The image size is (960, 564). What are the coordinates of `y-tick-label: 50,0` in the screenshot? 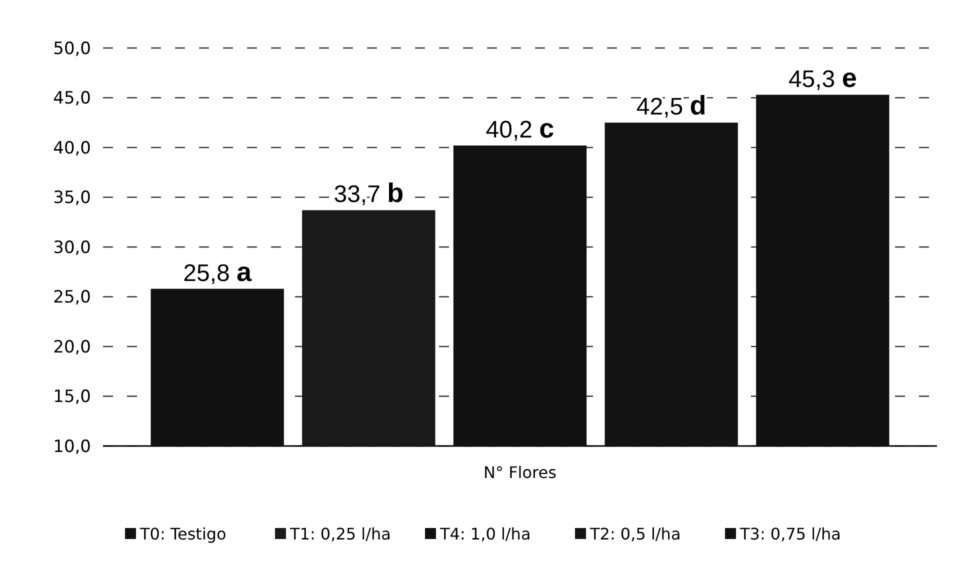 It's located at (72, 48).